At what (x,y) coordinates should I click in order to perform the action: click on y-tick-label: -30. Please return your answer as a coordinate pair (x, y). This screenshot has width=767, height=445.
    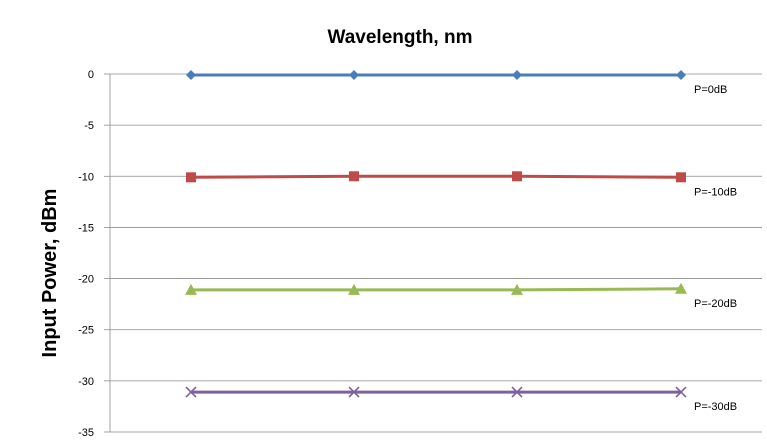
    Looking at the image, I should click on (86, 382).